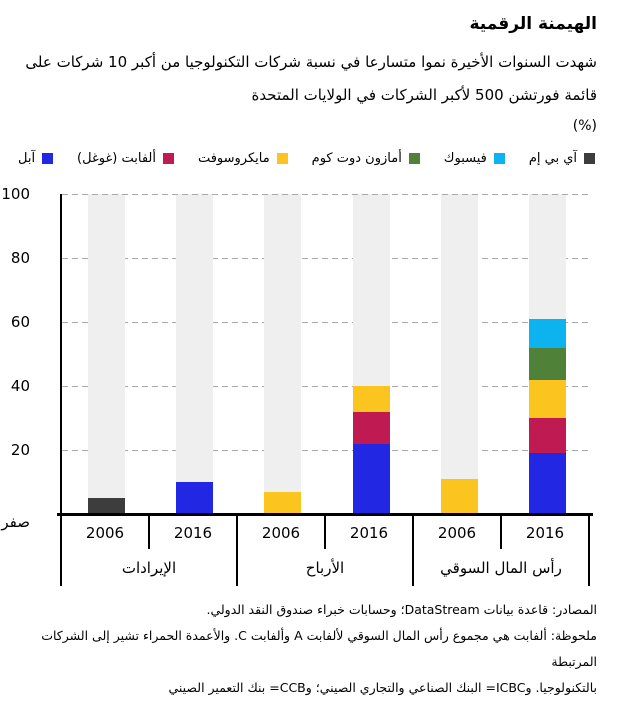  What do you see at coordinates (465, 158) in the screenshot?
I see `legend-label-facebook: فيسبوك` at bounding box center [465, 158].